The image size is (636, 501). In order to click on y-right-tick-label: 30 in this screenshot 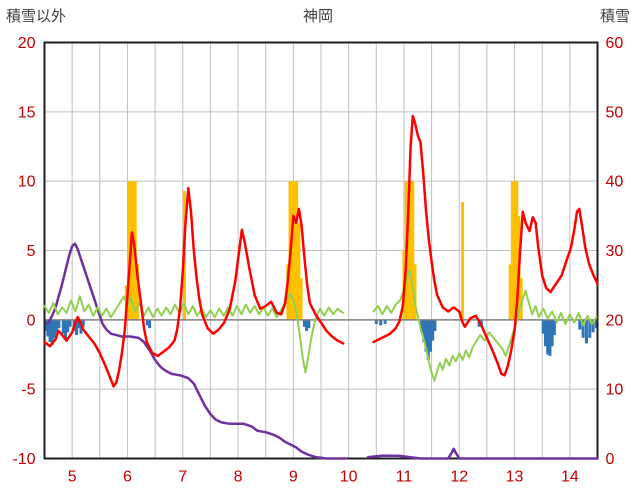, I will do `click(615, 251)`.